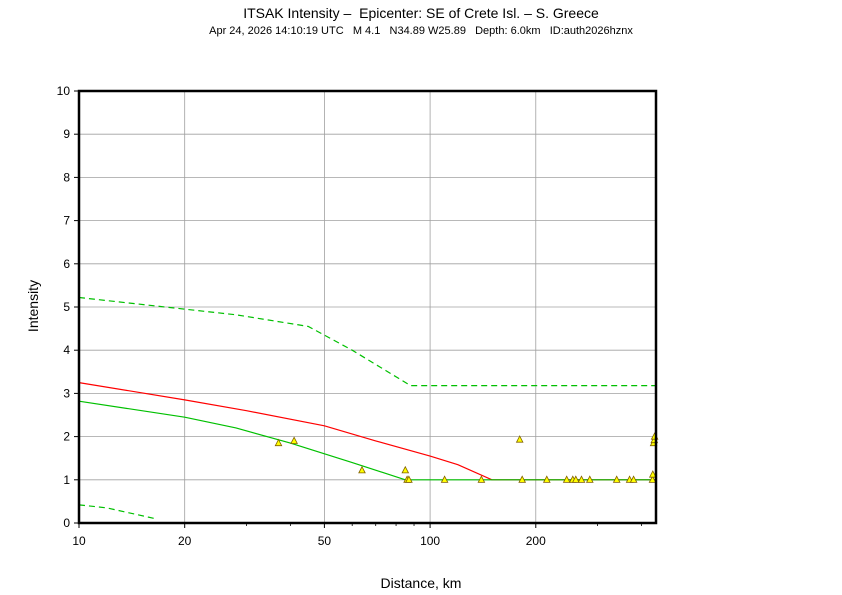 The image size is (842, 595). Describe the element at coordinates (66, 437) in the screenshot. I see `y-tick-label: 2` at that location.